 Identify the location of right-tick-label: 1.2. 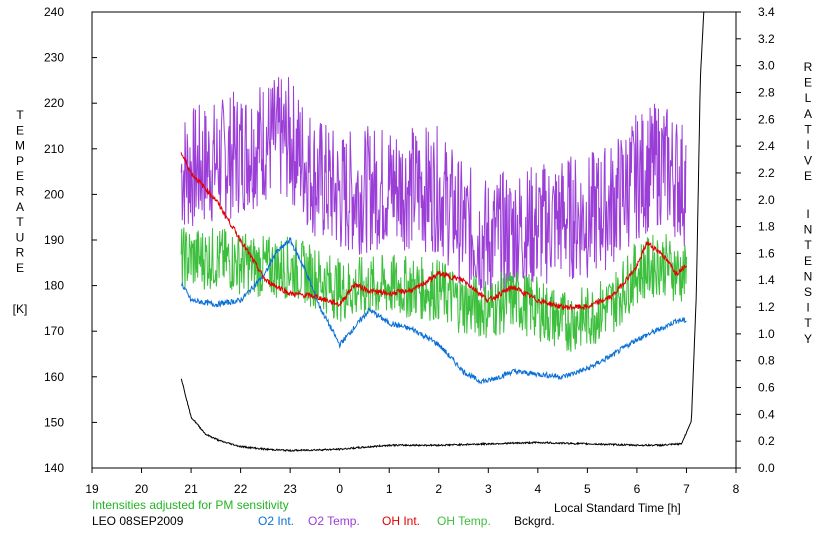
(766, 307).